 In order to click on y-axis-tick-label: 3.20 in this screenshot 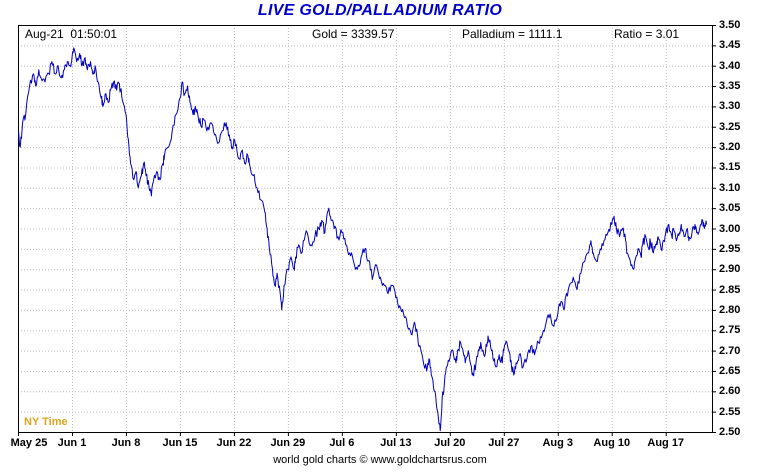, I will do `click(730, 147)`.